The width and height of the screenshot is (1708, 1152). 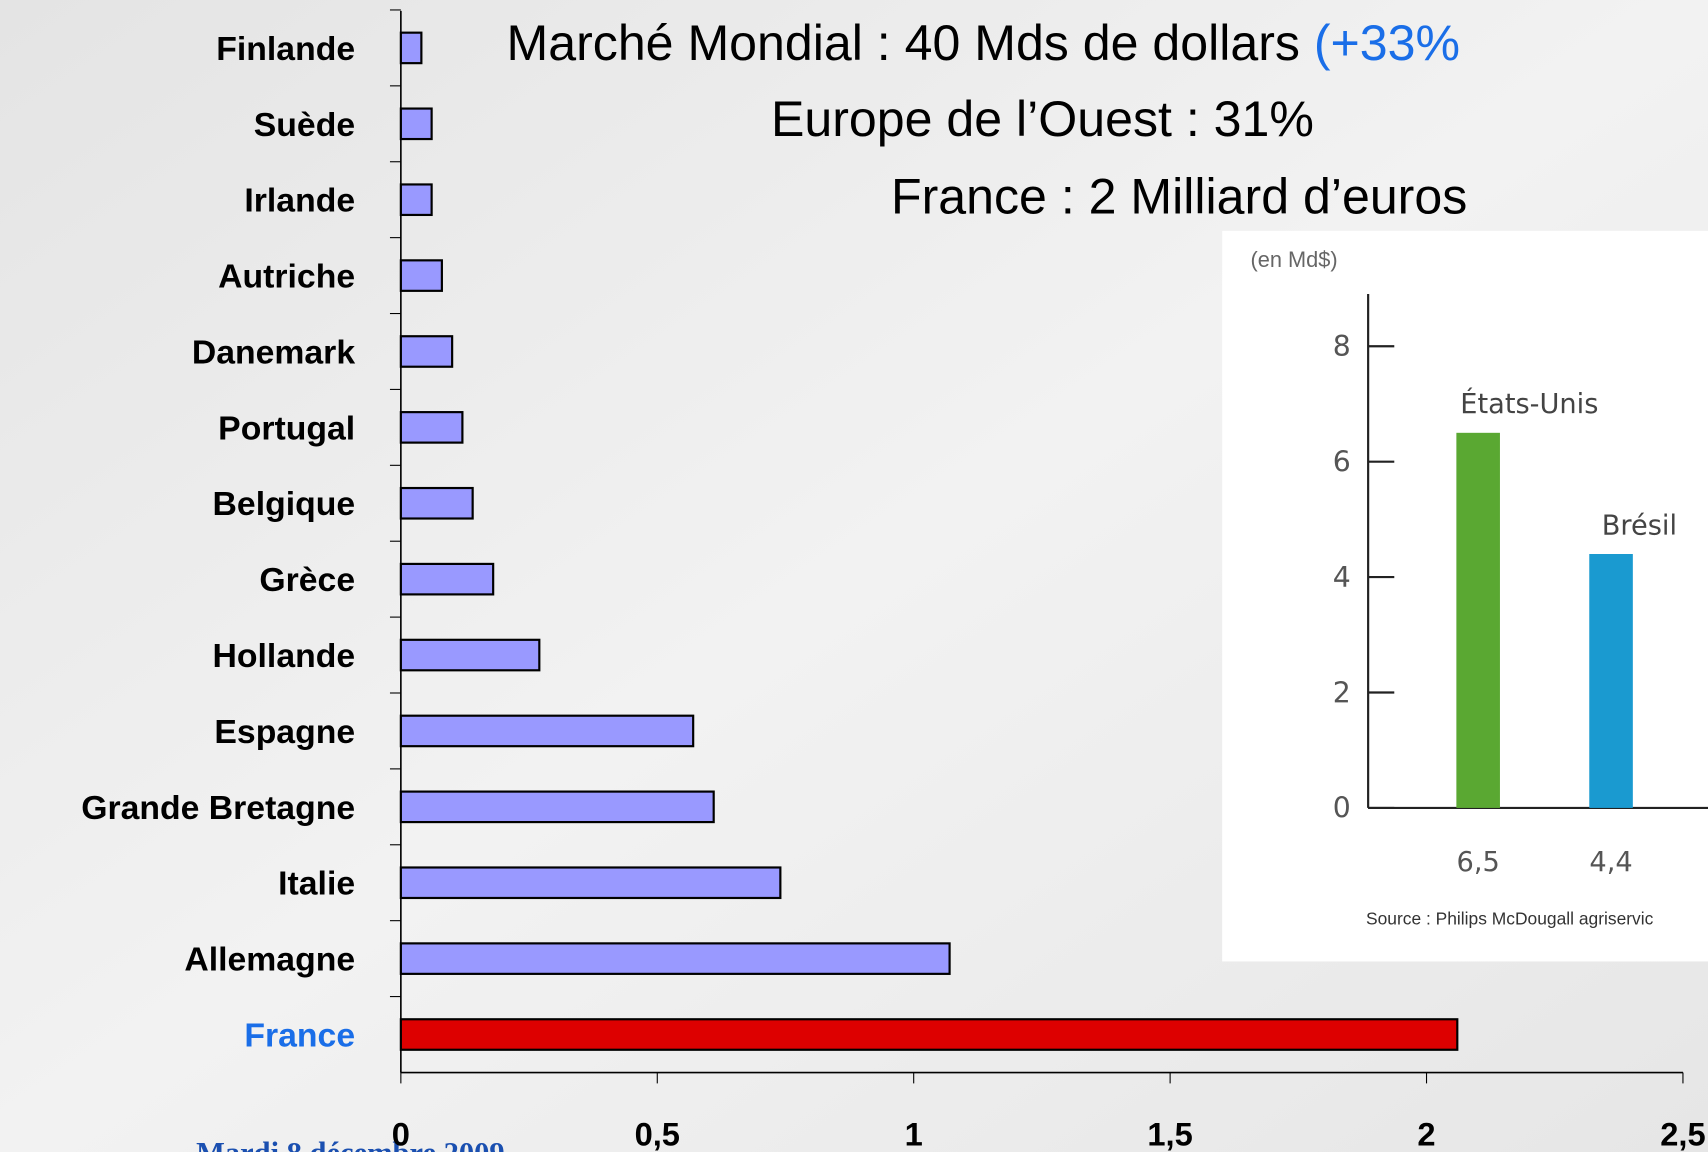 What do you see at coordinates (284, 504) in the screenshot?
I see `y-tick-label: Belgique` at bounding box center [284, 504].